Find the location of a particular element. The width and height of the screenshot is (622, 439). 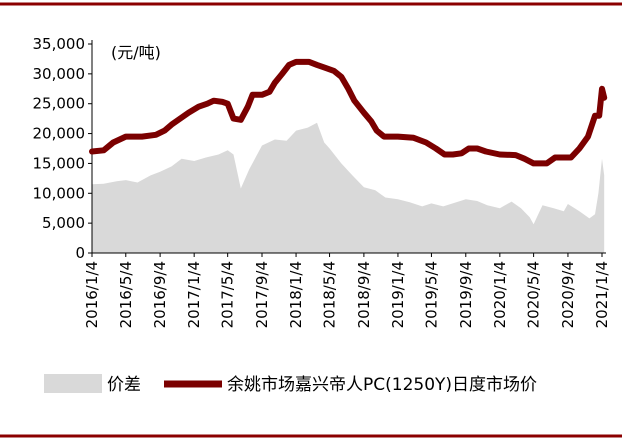

legend-swatch-spread is located at coordinates (73, 383).